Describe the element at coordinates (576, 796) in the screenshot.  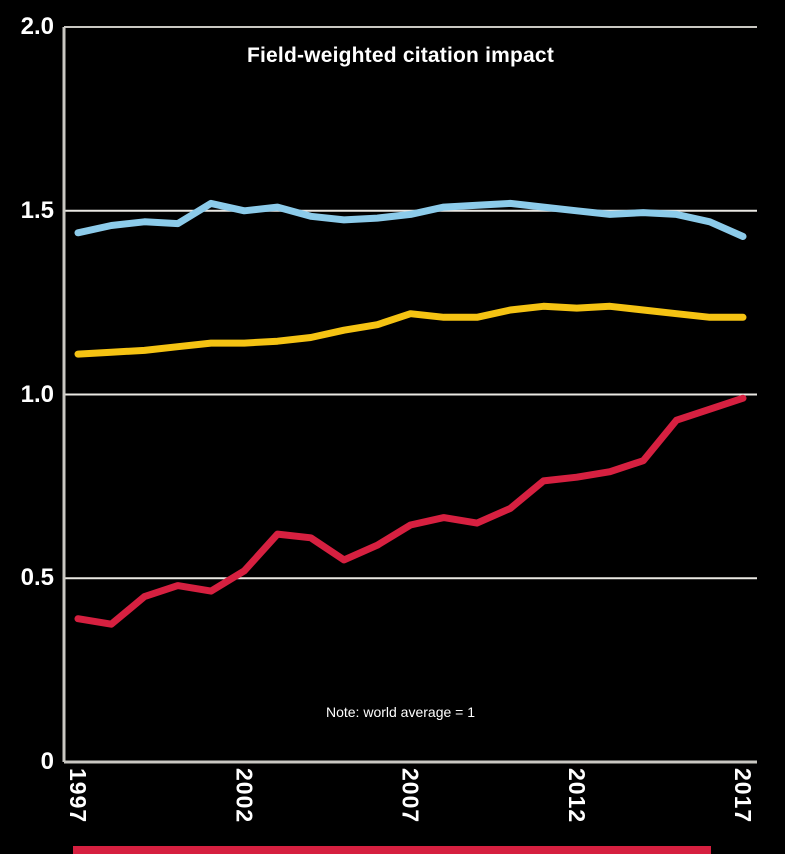
I see `x-tick-label: 2012` at that location.